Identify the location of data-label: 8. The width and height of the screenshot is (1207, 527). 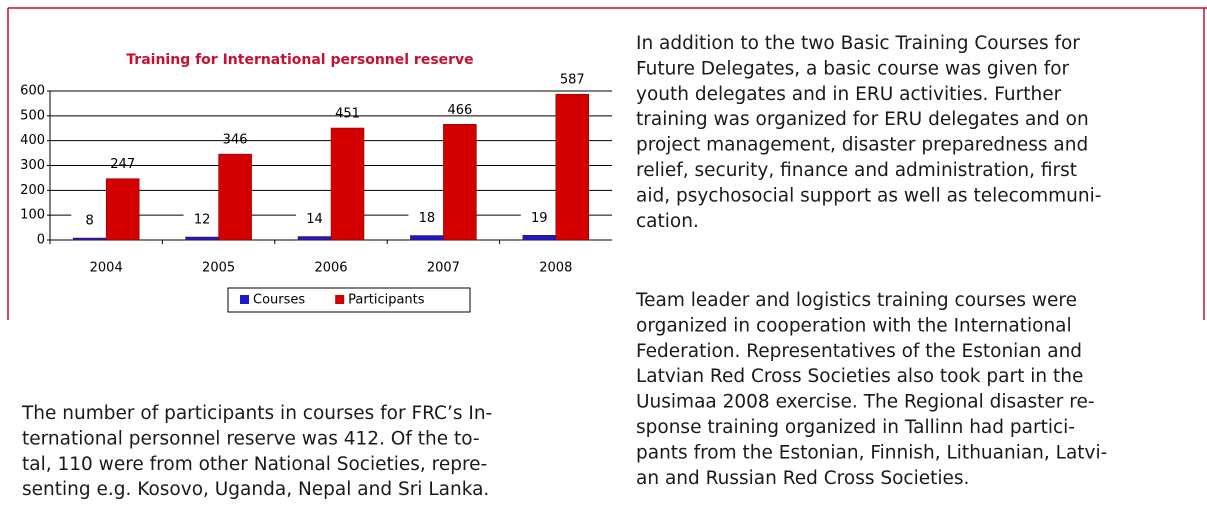
(90, 221).